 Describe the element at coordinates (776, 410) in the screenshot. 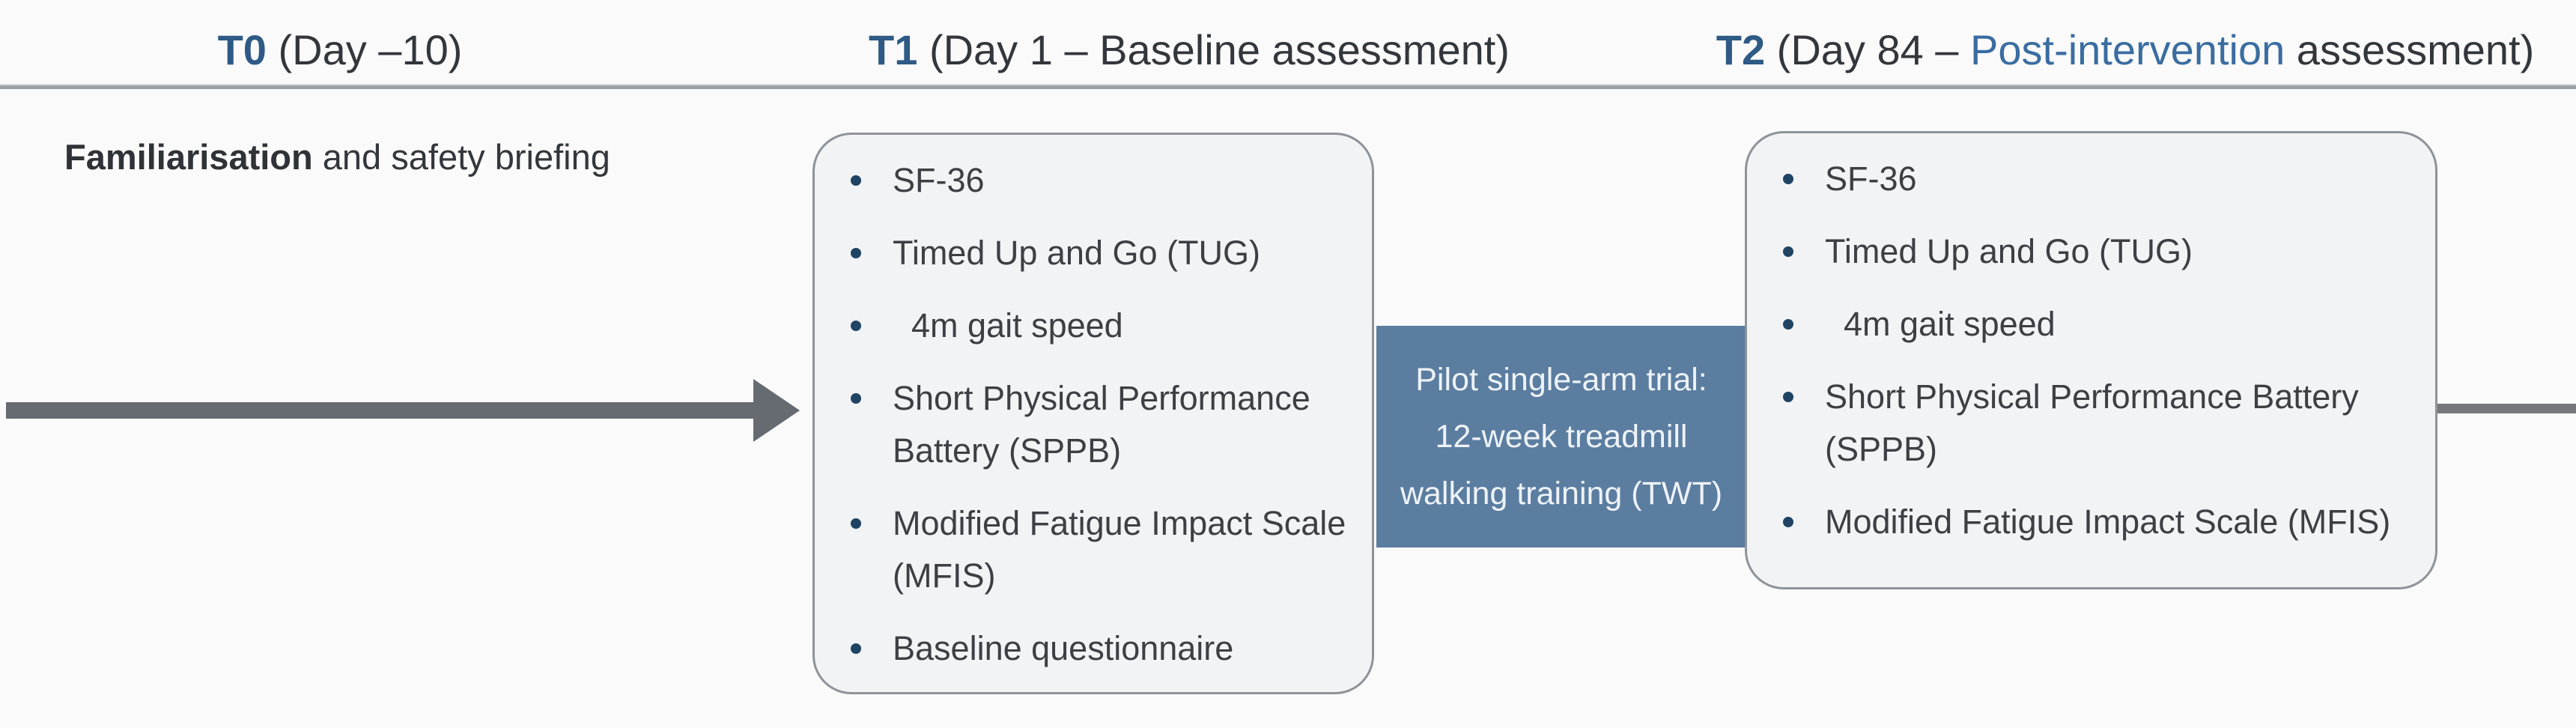

I see `timeline-arrow-head-icon` at that location.